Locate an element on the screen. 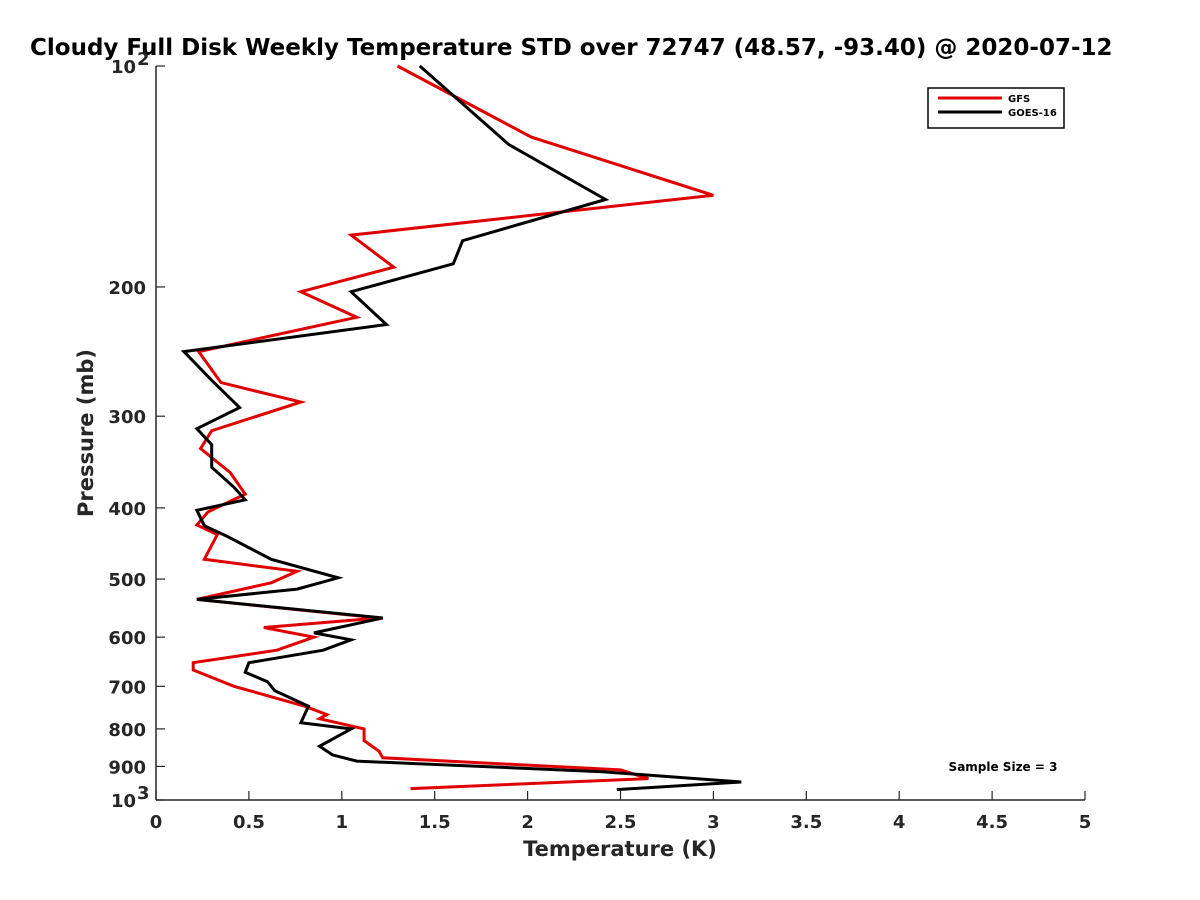  x-tick-label: 0.5 is located at coordinates (249, 822).